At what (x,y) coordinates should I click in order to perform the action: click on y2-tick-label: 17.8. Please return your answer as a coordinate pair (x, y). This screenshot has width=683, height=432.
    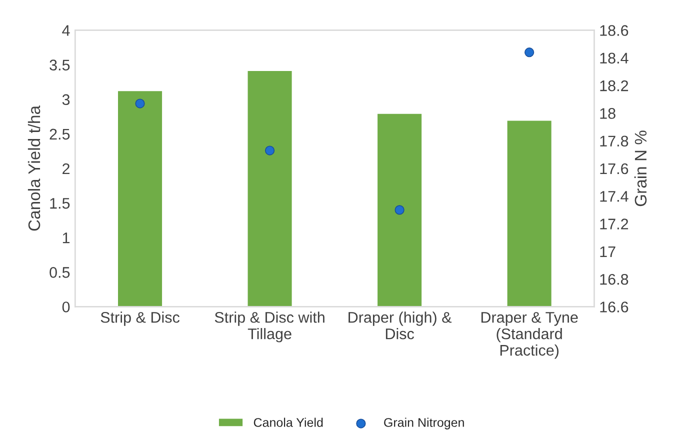
    Looking at the image, I should click on (614, 141).